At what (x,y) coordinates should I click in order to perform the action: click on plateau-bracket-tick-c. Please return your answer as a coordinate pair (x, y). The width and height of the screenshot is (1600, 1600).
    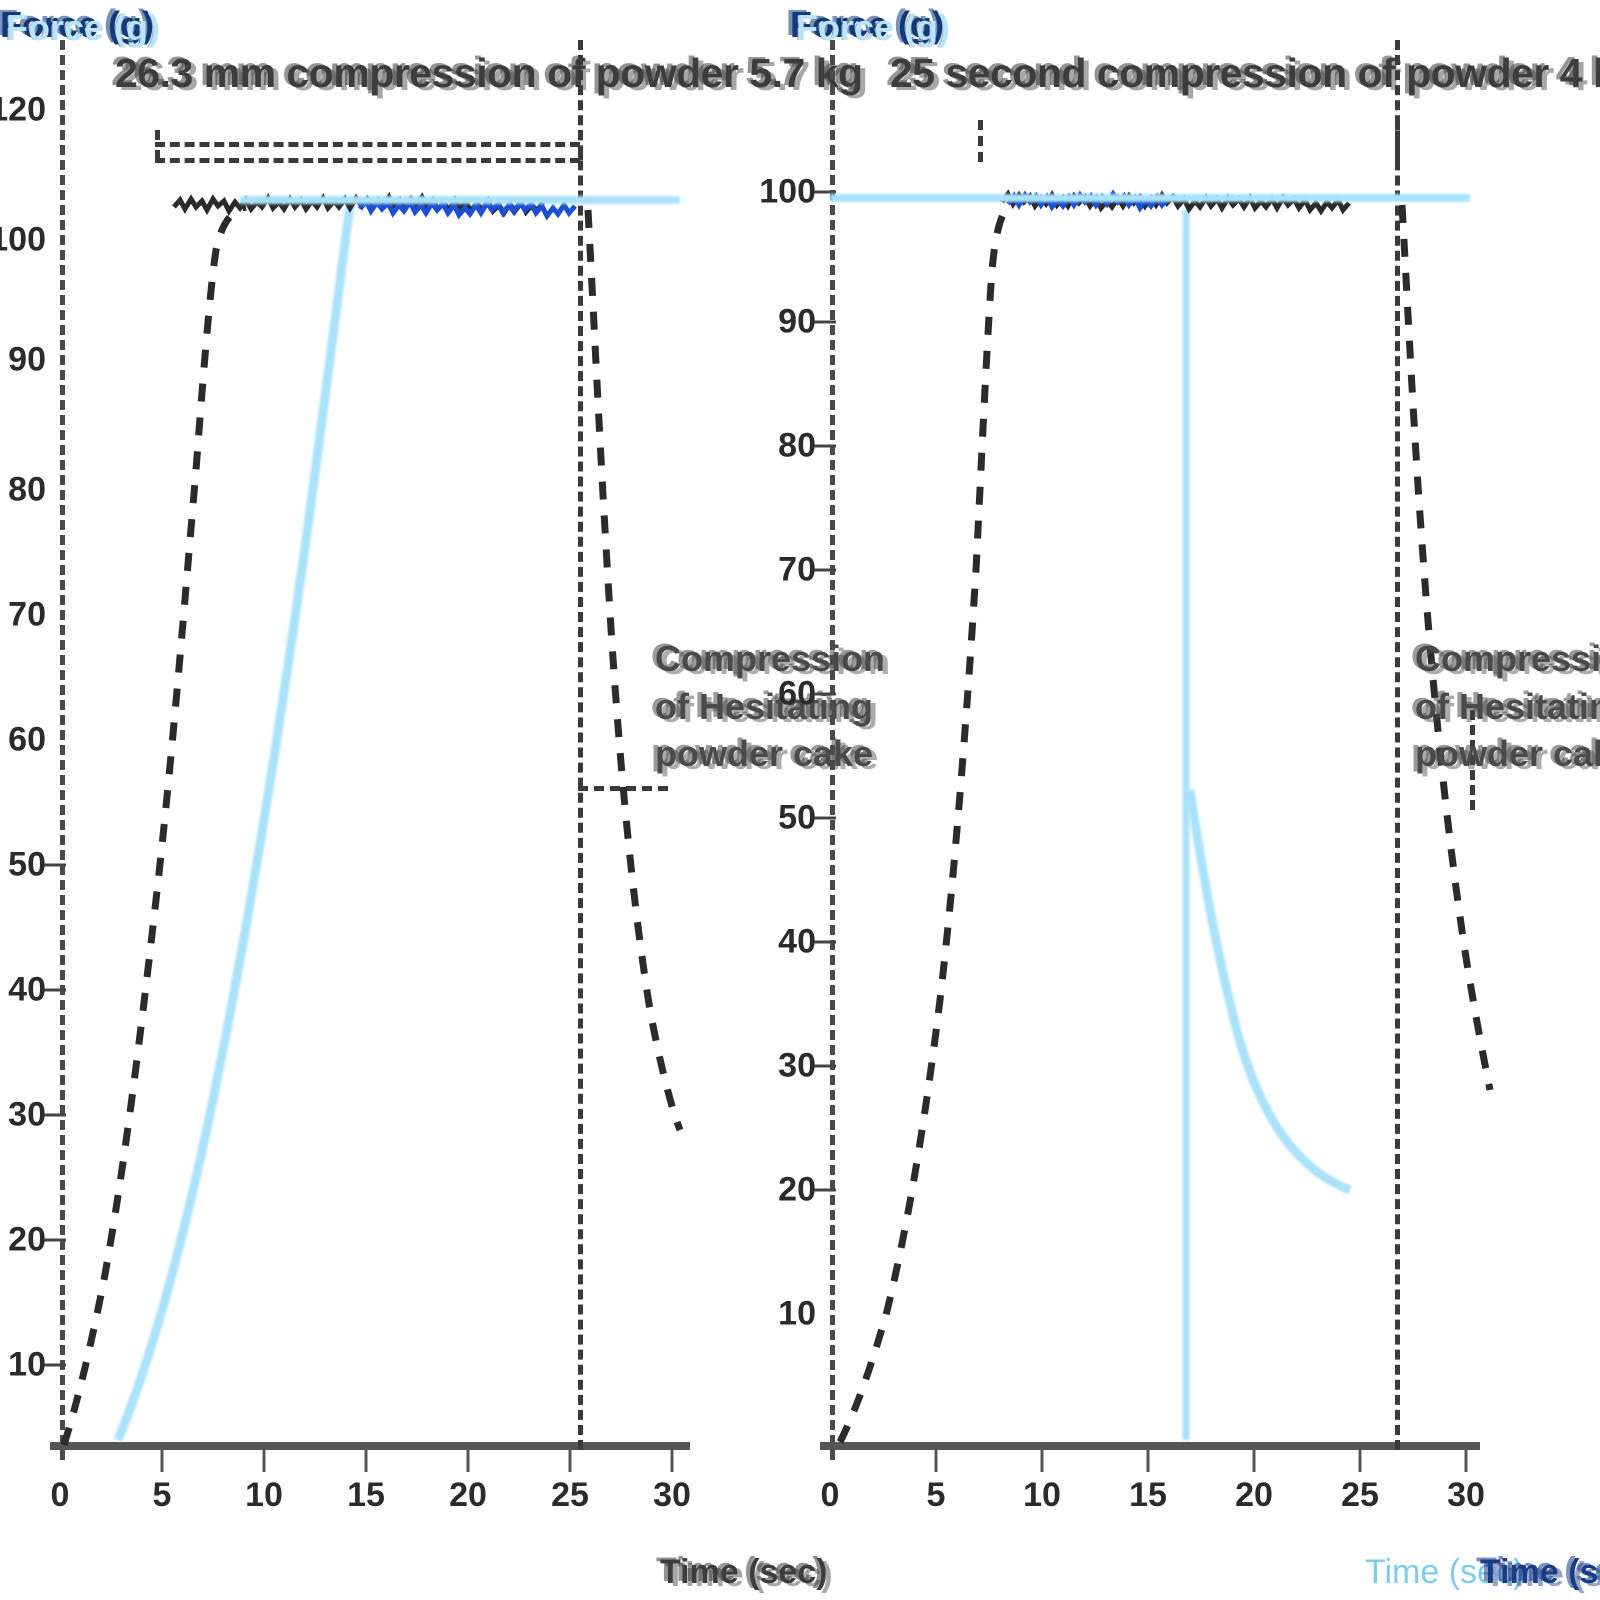
    Looking at the image, I should click on (980, 141).